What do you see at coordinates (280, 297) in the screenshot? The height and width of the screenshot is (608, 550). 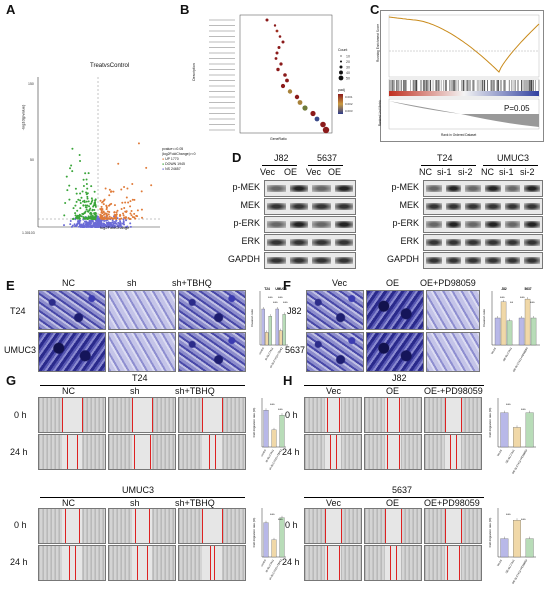 I see `significance-label: ***` at bounding box center [280, 297].